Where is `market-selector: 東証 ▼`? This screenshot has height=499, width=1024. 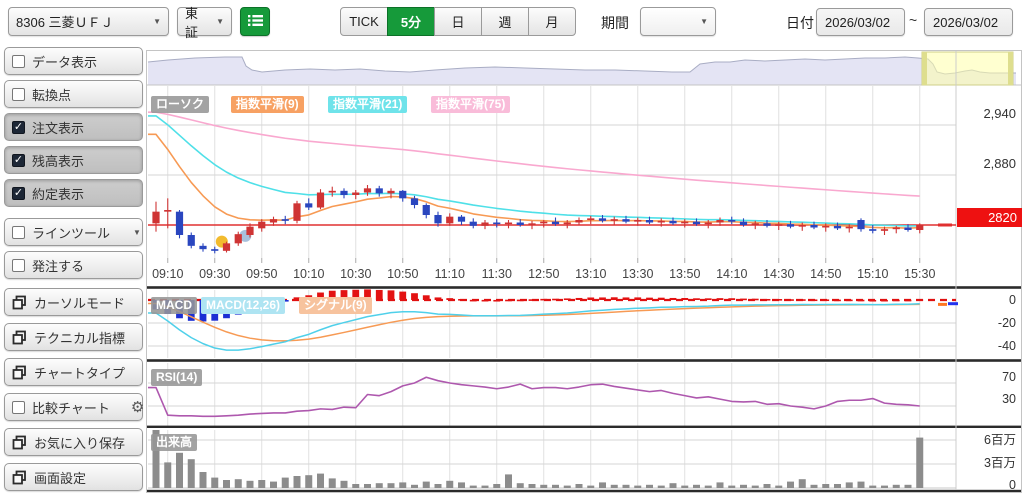
market-selector: 東証 ▼ is located at coordinates (204, 23).